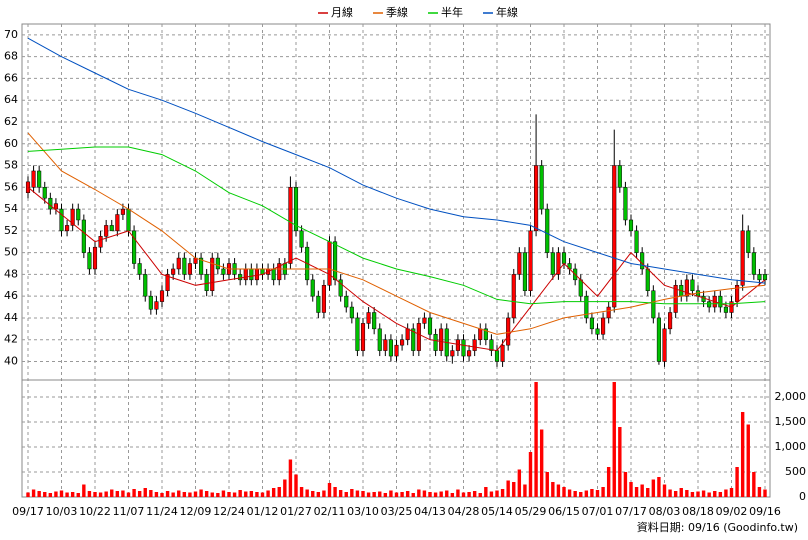 This screenshot has height=540, width=808. Describe the element at coordinates (11, 295) in the screenshot. I see `y-tick-label: 46` at that location.